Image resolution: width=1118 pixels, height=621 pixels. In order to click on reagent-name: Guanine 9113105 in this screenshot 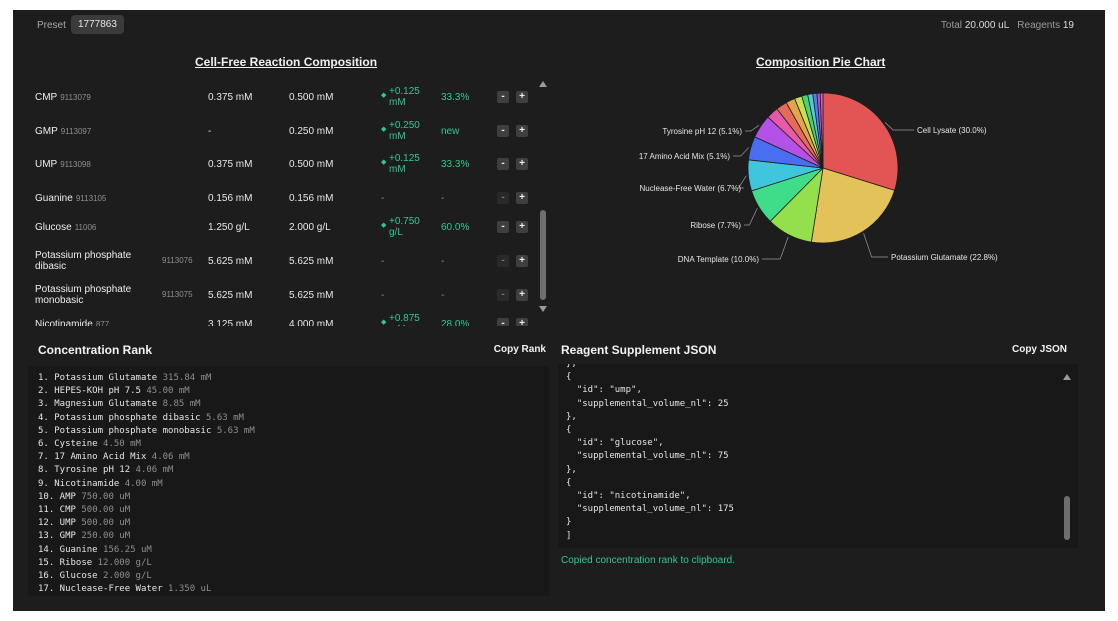, I will do `click(70, 198)`.